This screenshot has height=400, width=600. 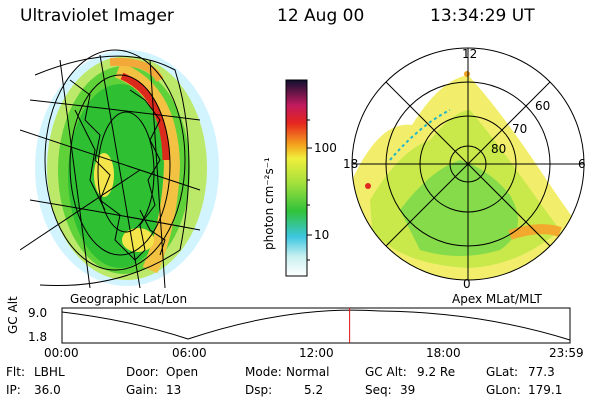 What do you see at coordinates (263, 372) in the screenshot?
I see `mode-label: Mode:` at bounding box center [263, 372].